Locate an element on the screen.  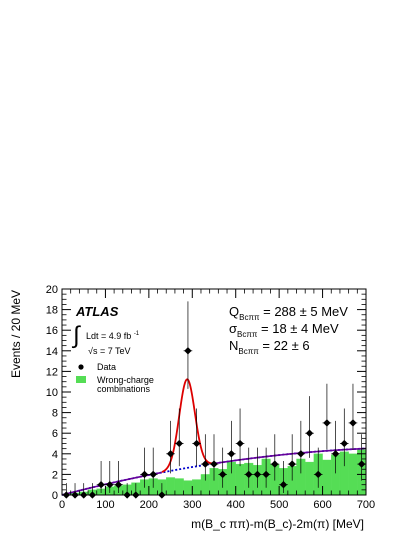
y-tick-label: 0 is located at coordinates (55, 496).